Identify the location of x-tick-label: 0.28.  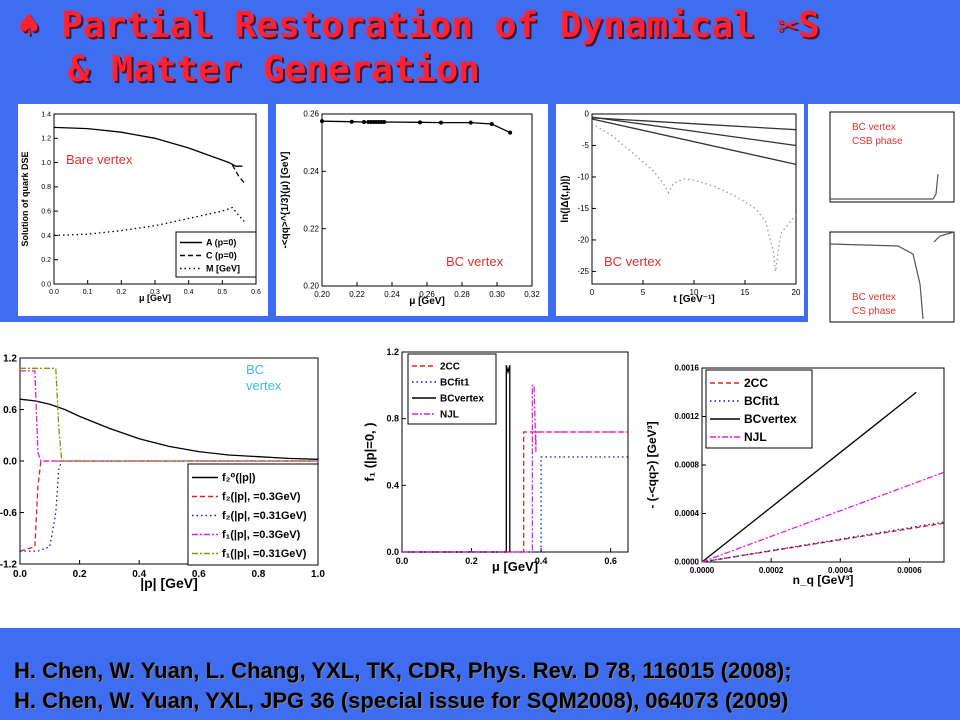
(462, 294).